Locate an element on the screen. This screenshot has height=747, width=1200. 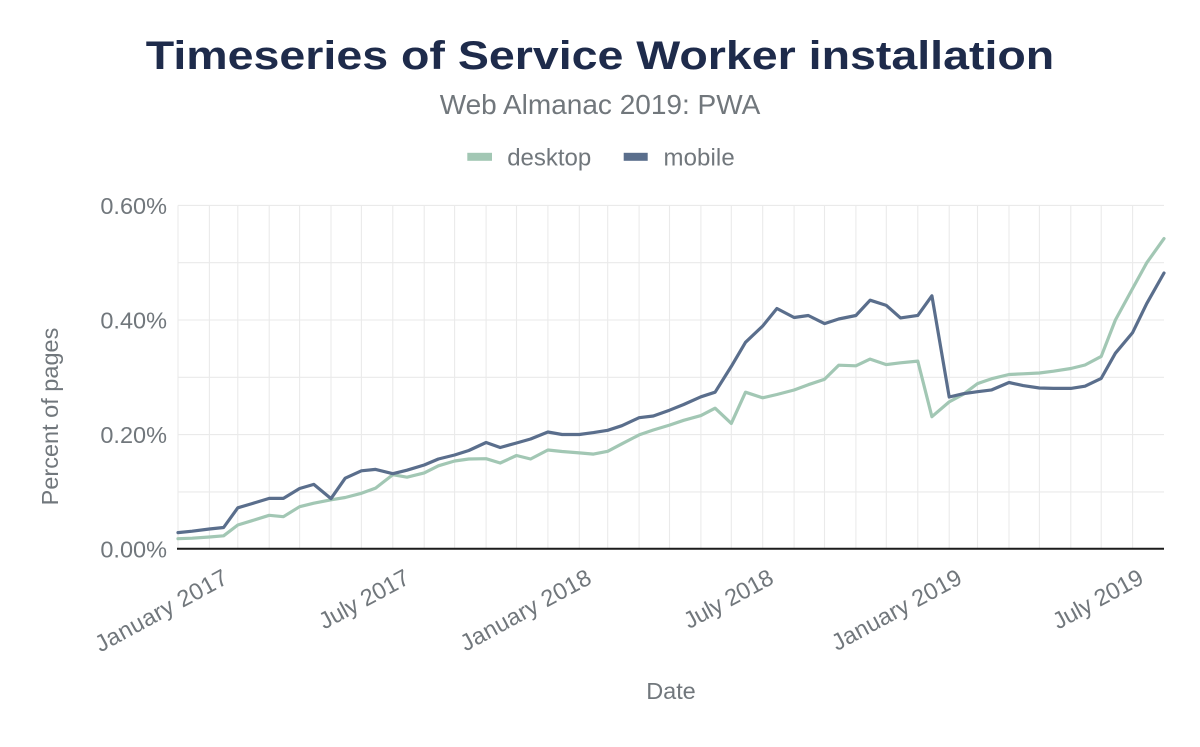
svg-text: 0.60% is located at coordinates (133, 206).